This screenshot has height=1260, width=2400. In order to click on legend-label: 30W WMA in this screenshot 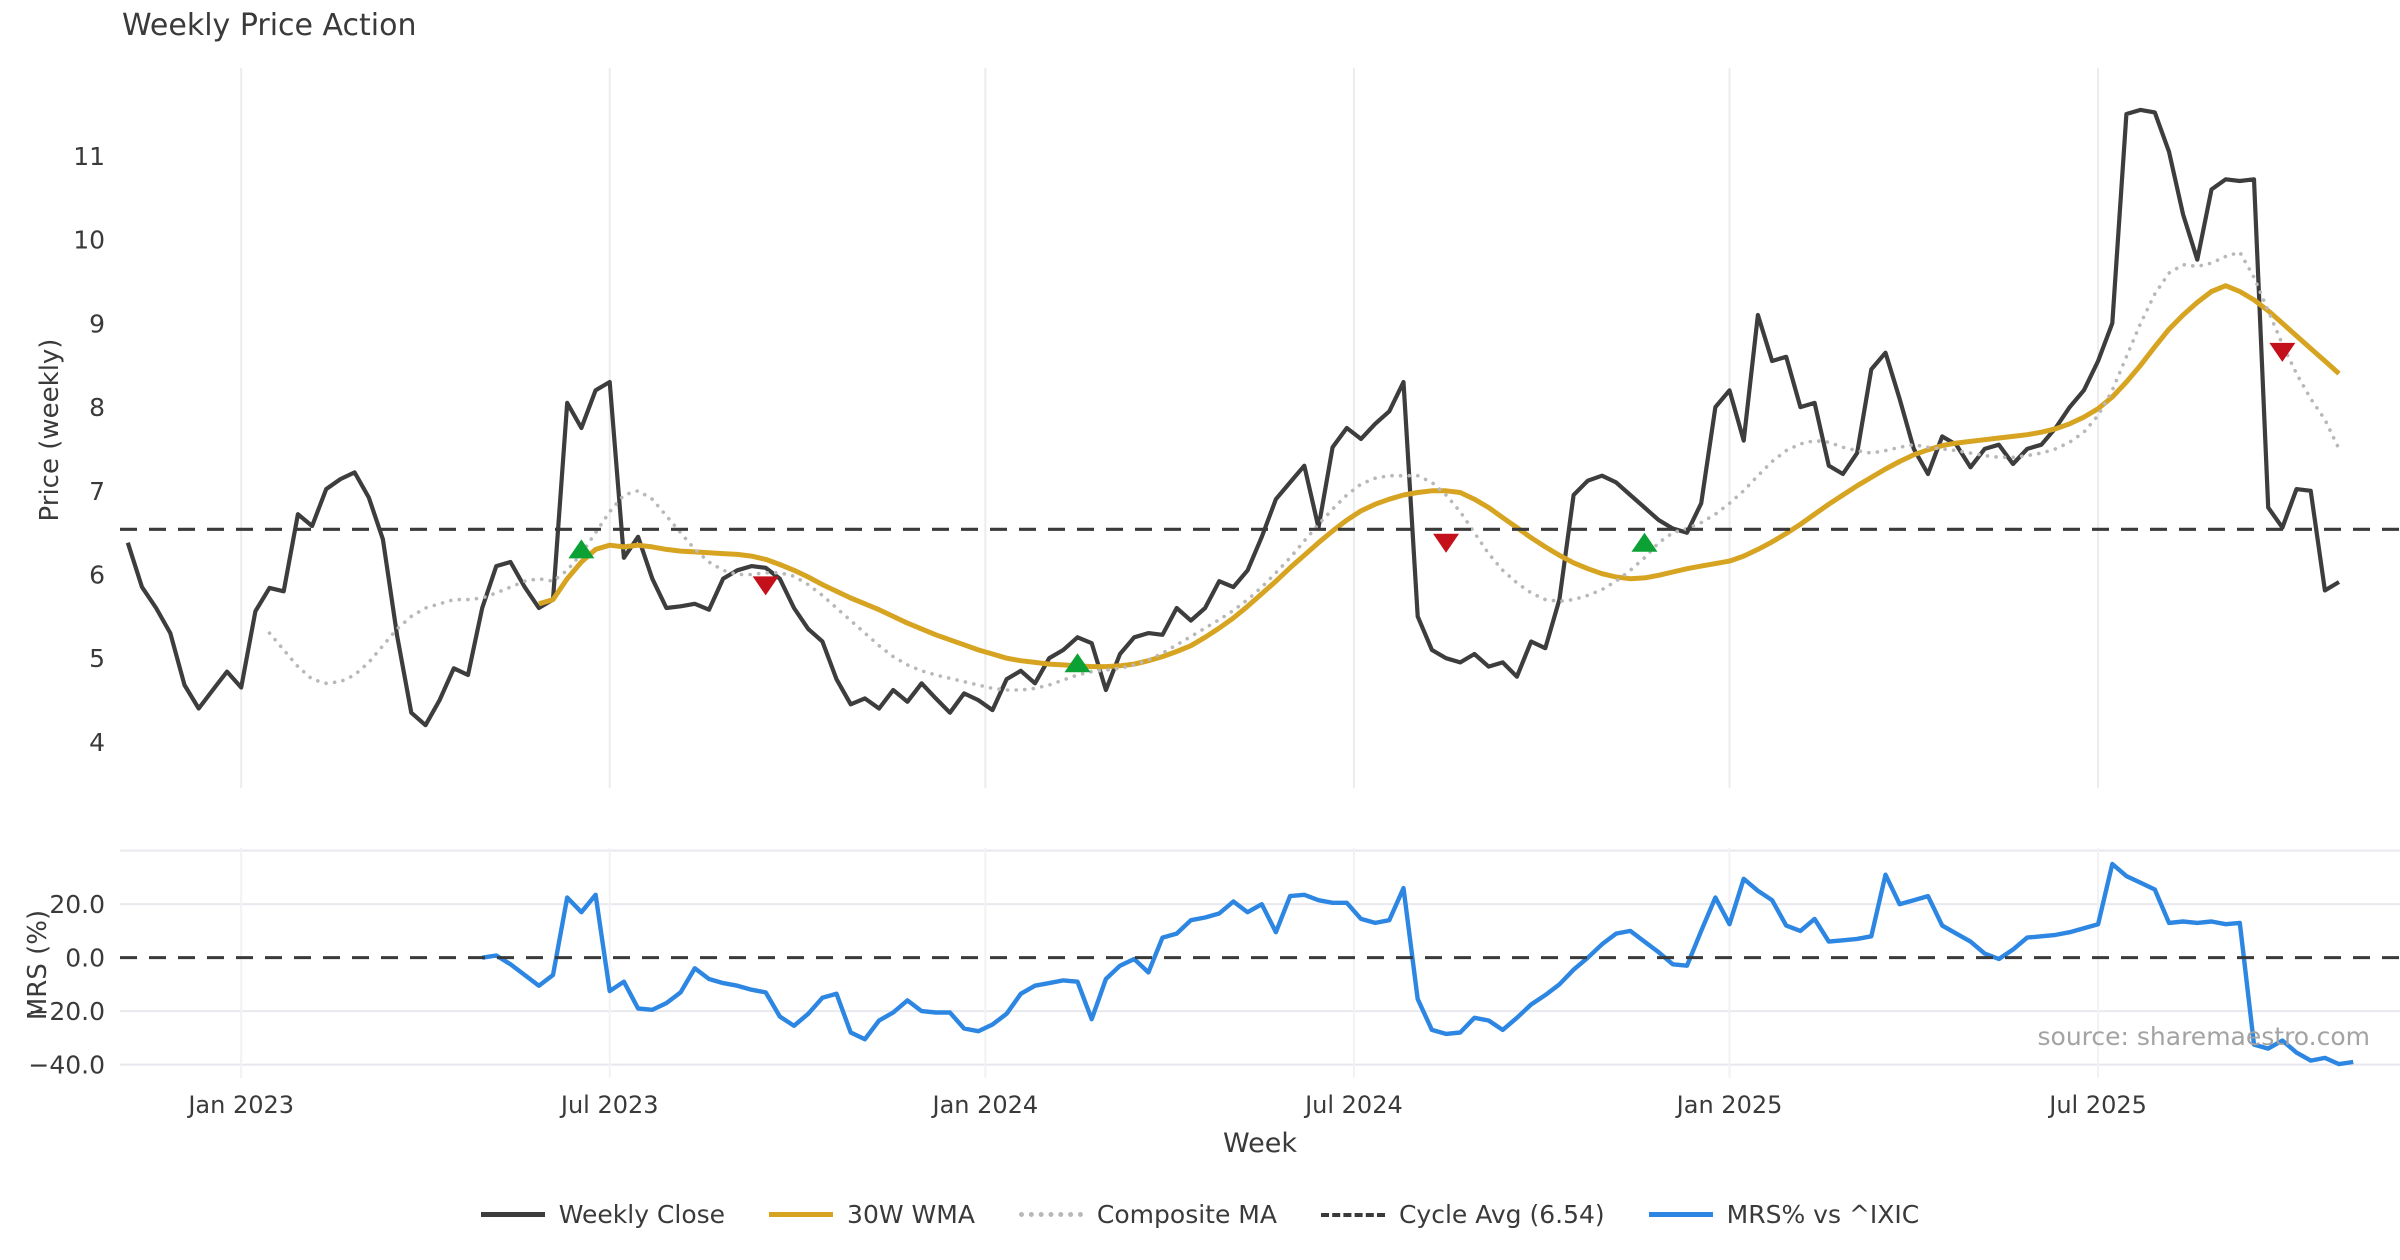, I will do `click(911, 1214)`.